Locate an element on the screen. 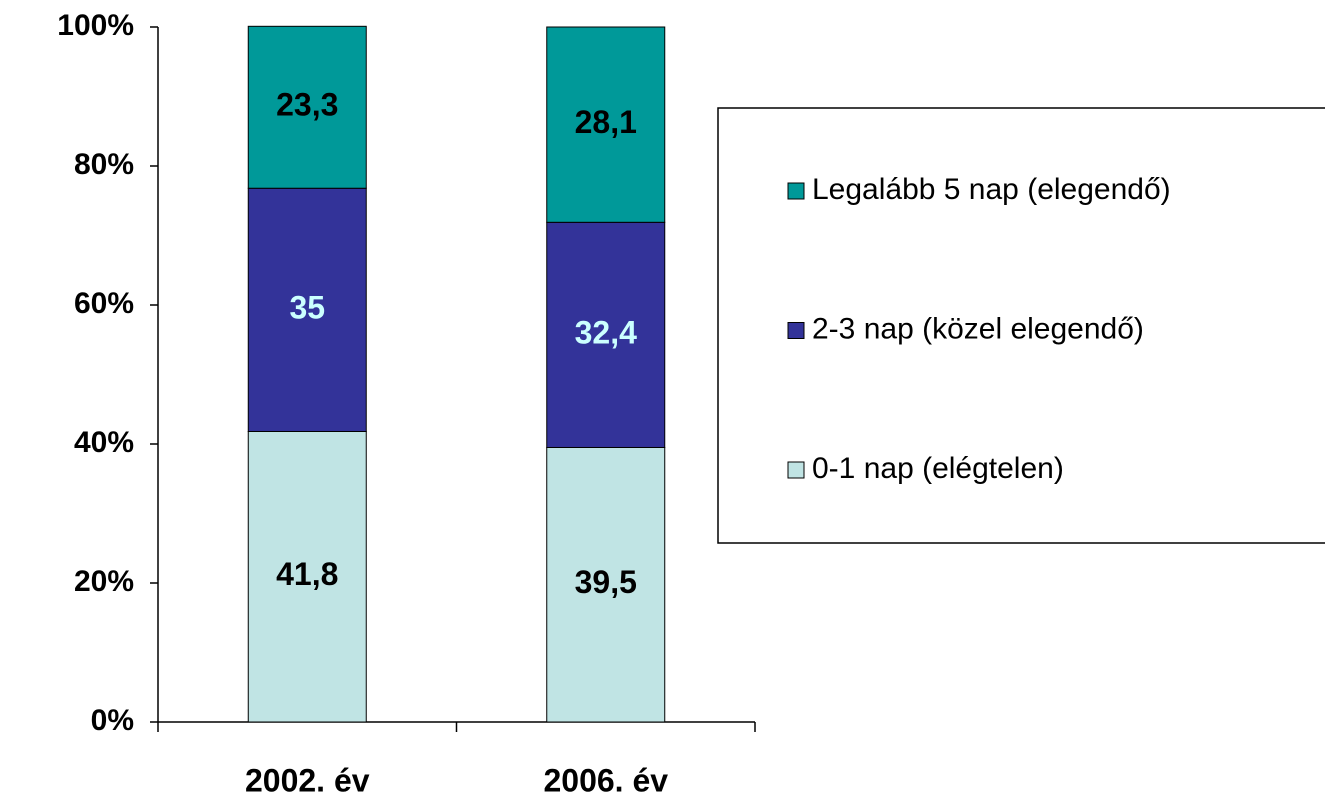  data-label: 41,8 is located at coordinates (307, 574).